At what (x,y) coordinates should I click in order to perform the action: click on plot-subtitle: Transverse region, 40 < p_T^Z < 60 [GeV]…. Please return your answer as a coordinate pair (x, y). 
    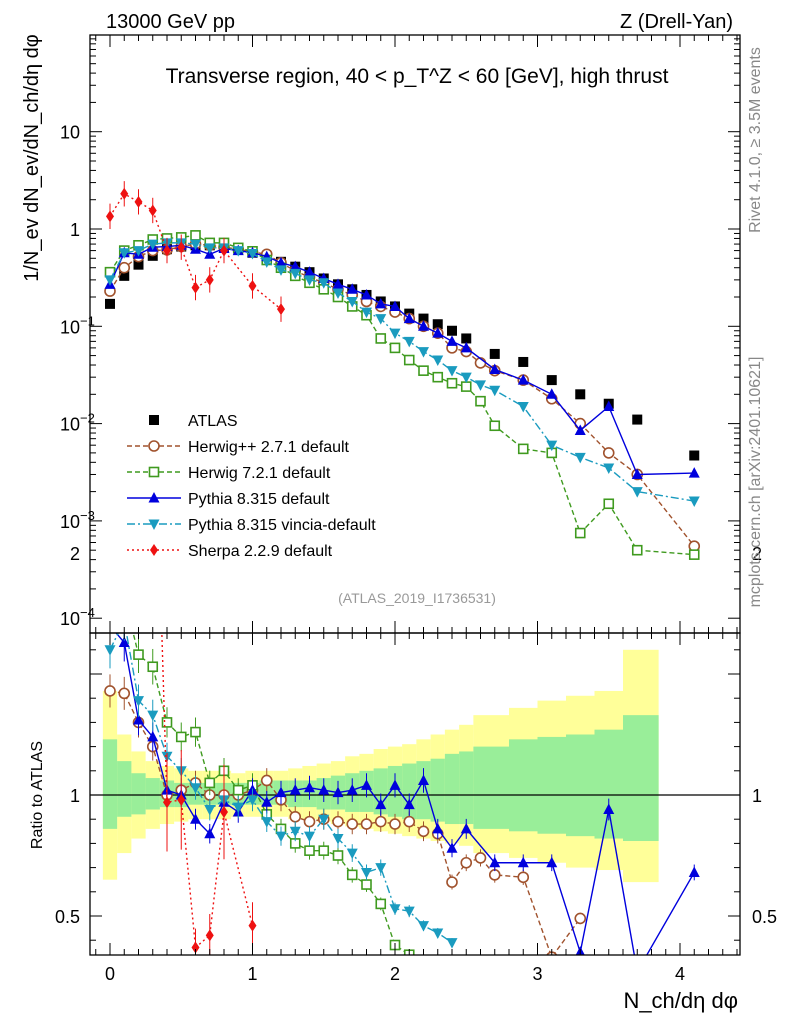
    Looking at the image, I should click on (417, 76).